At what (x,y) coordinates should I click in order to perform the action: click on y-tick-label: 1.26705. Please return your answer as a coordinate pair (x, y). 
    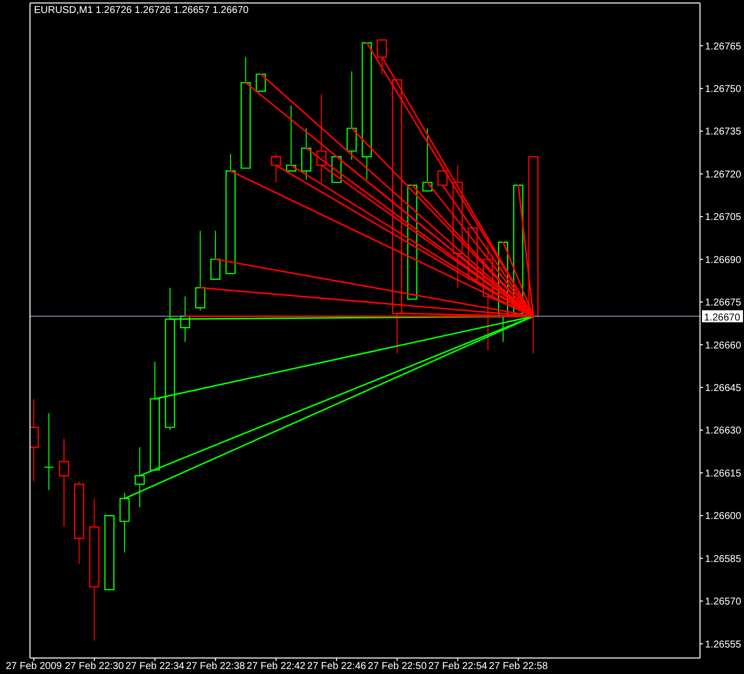
    Looking at the image, I should click on (723, 218).